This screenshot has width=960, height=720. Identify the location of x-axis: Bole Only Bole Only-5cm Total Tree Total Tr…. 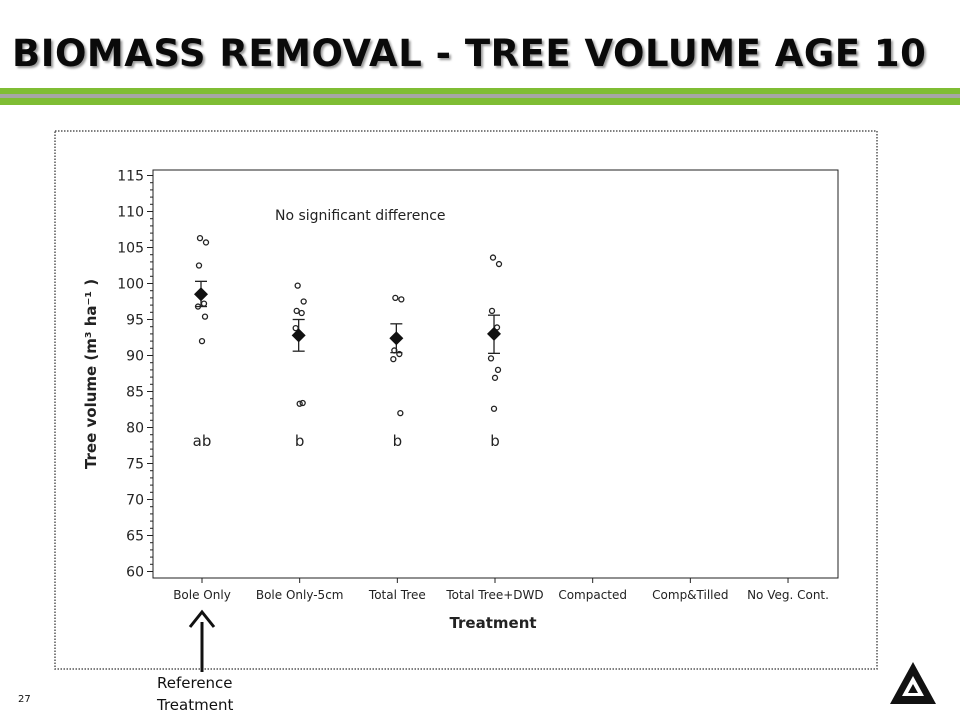
(501, 590).